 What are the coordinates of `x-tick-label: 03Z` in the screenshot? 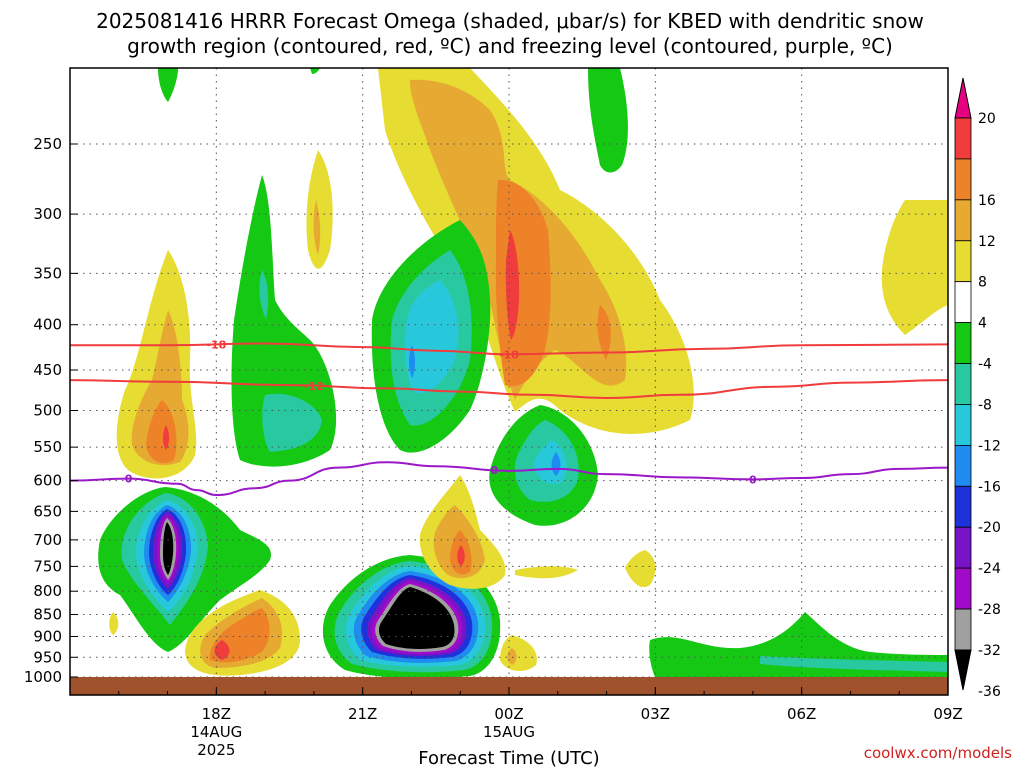 It's located at (655, 714).